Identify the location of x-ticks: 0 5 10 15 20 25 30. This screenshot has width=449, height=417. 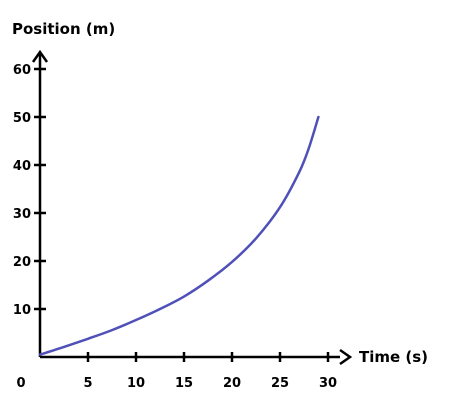
(176, 371).